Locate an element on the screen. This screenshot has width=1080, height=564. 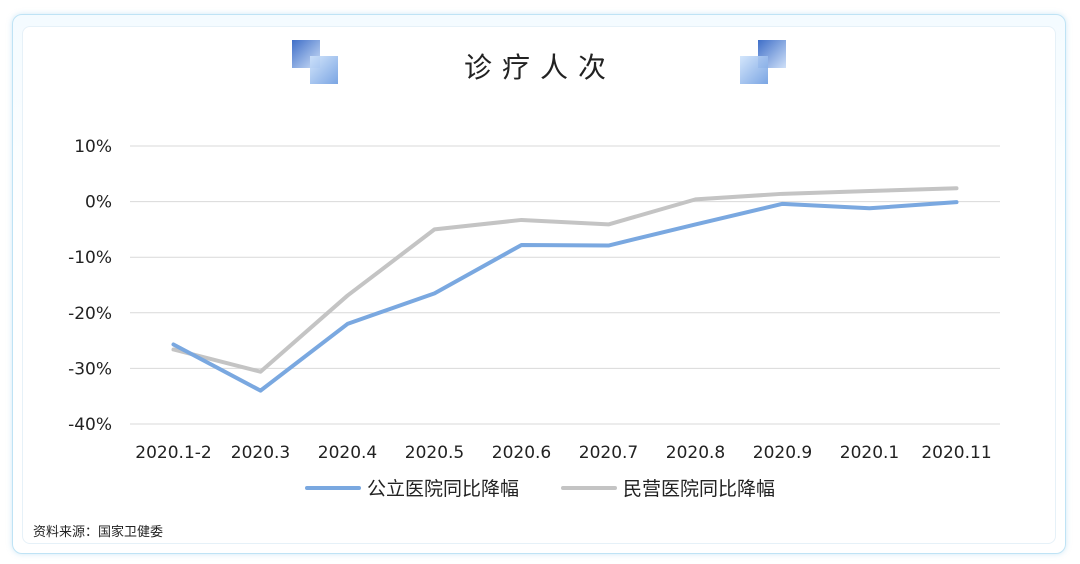
legend-item-private: 民营医院同比降幅 is located at coordinates (668, 487).